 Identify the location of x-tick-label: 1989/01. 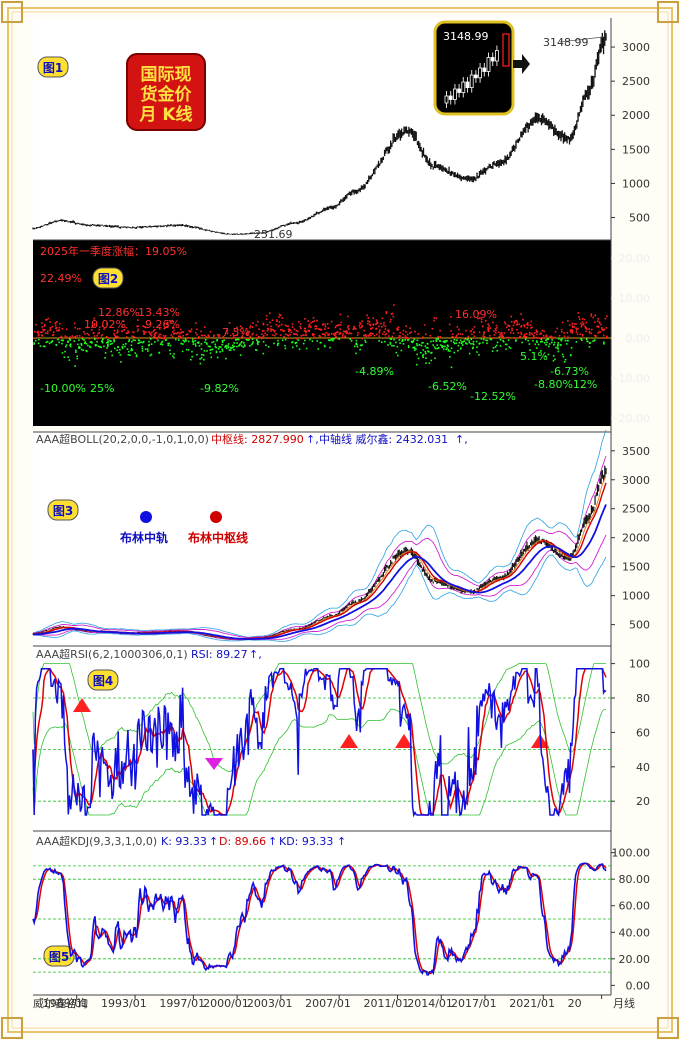
(66, 1003).